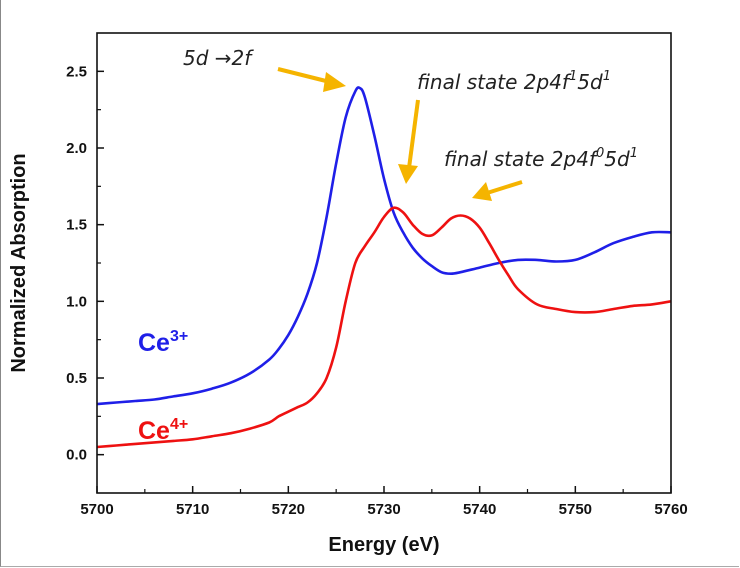 Image resolution: width=740 pixels, height=568 pixels. What do you see at coordinates (76, 71) in the screenshot?
I see `y-tick-label-2.5: 2.5` at bounding box center [76, 71].